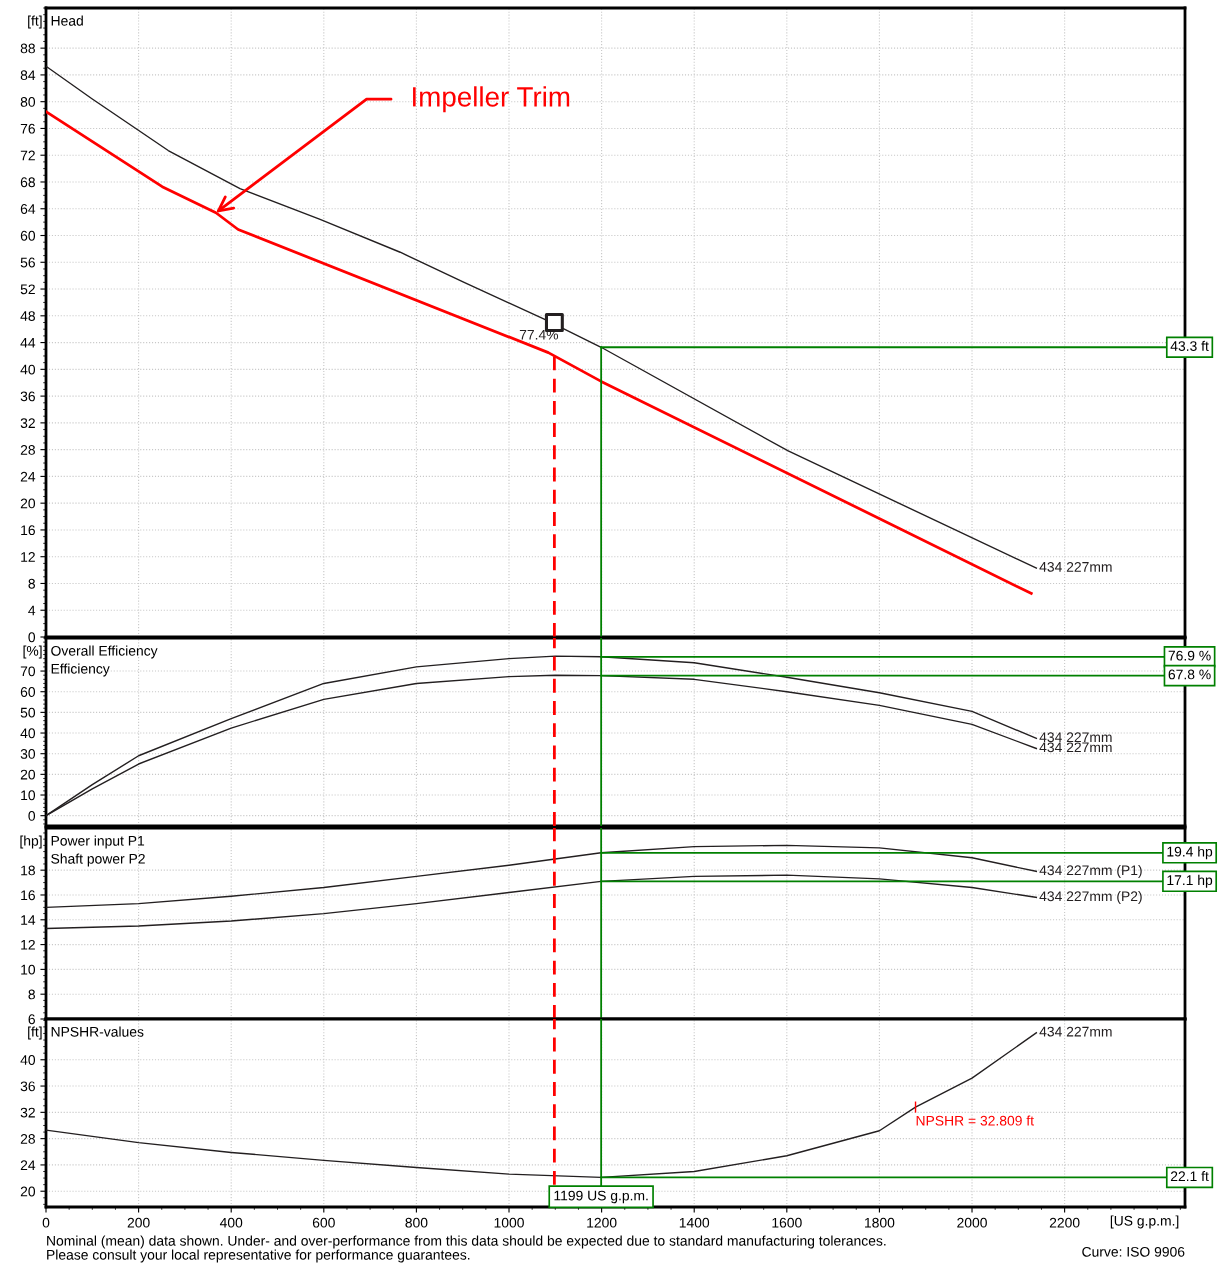 The width and height of the screenshot is (1221, 1263). I want to click on y-tick-label: 70, so click(28, 671).